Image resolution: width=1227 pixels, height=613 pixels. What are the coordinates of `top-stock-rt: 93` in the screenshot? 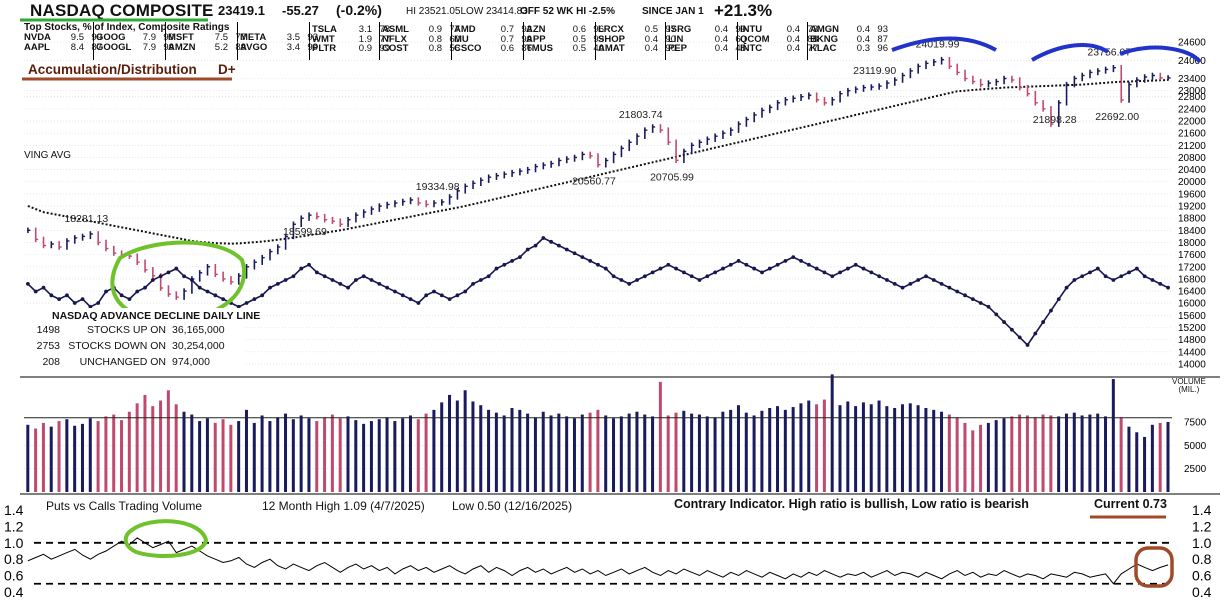 It's located at (882, 29).